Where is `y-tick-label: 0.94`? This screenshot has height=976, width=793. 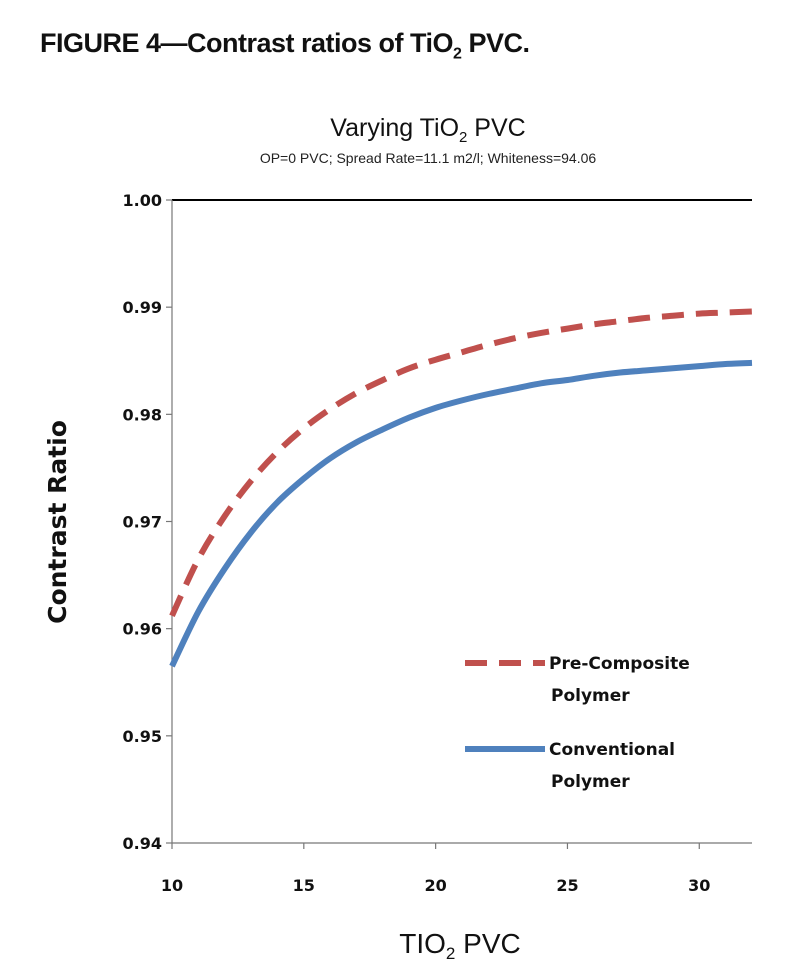 y-tick-label: 0.94 is located at coordinates (142, 843).